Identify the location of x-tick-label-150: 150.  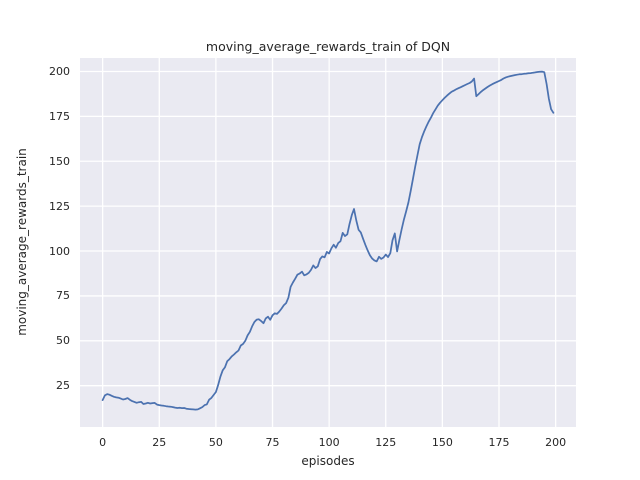
(442, 442).